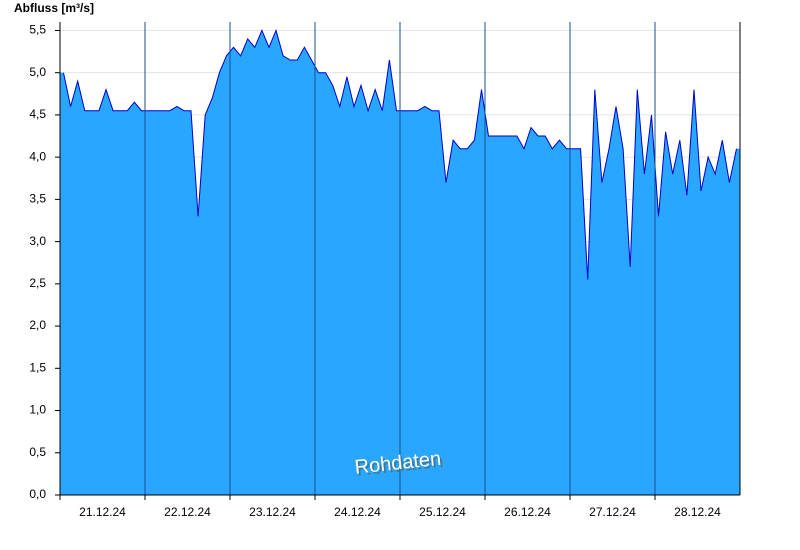 This screenshot has width=800, height=550. I want to click on y-tick-label: 1,0, so click(37, 410).